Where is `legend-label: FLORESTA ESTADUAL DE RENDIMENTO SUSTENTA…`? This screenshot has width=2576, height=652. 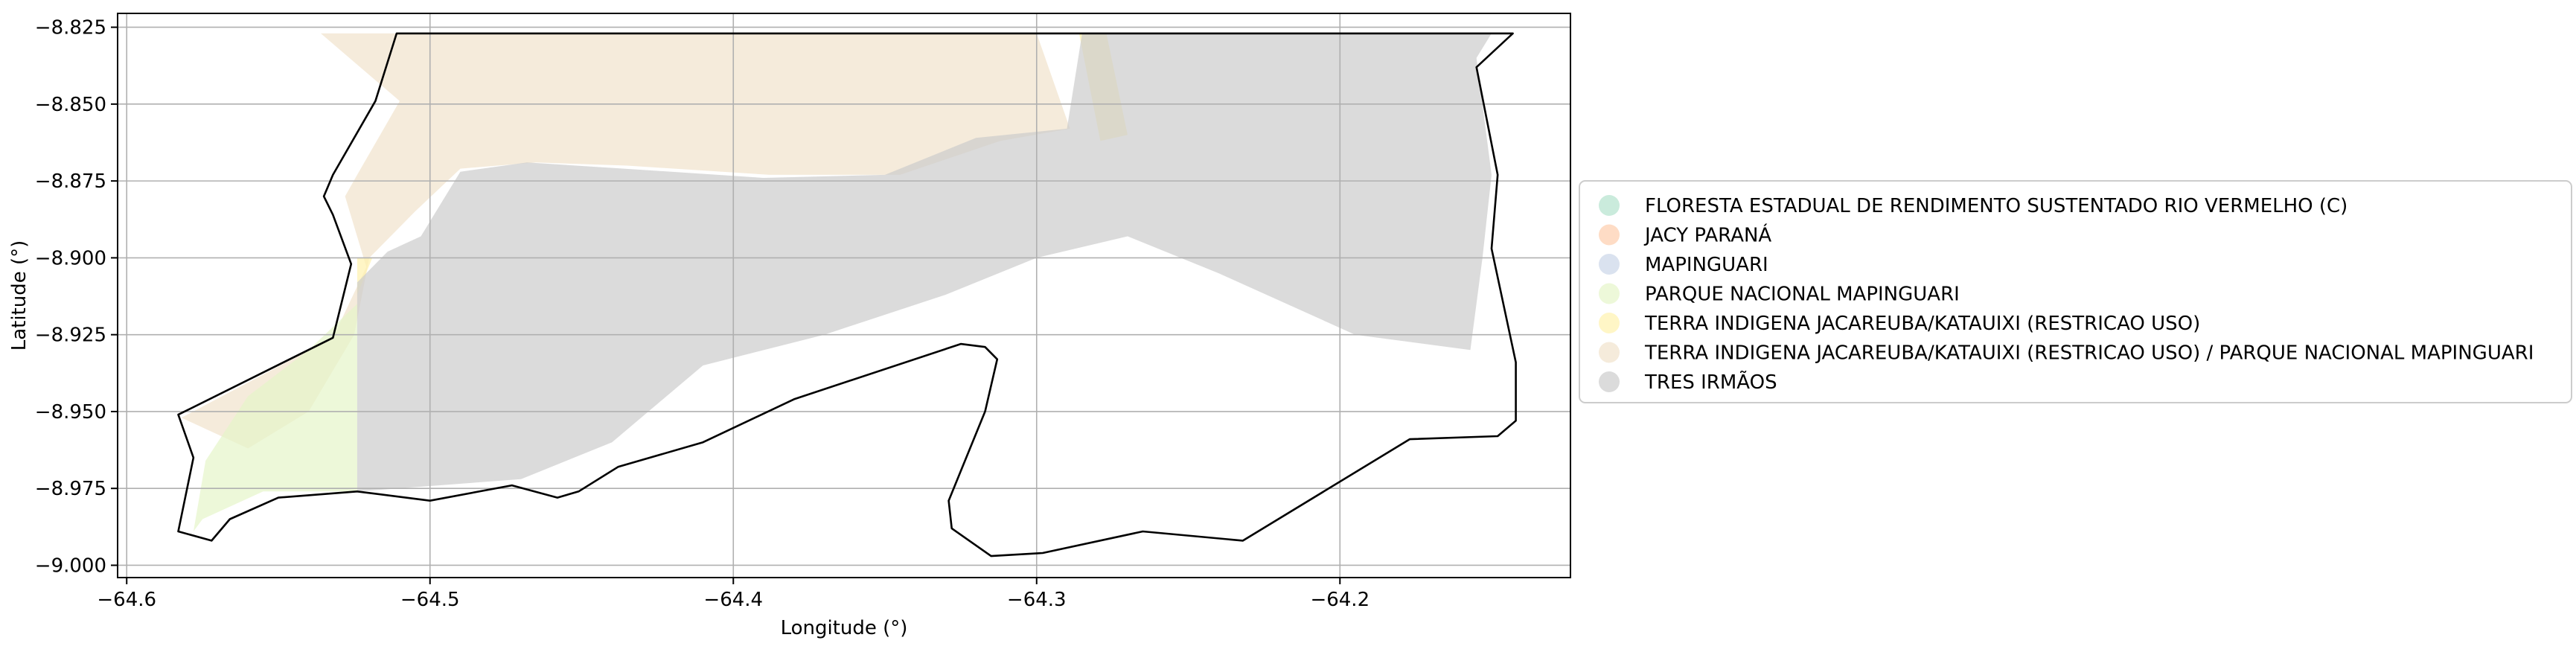
legend-label: FLORESTA ESTADUAL DE RENDIMENTO SUSTENTA… is located at coordinates (1997, 206).